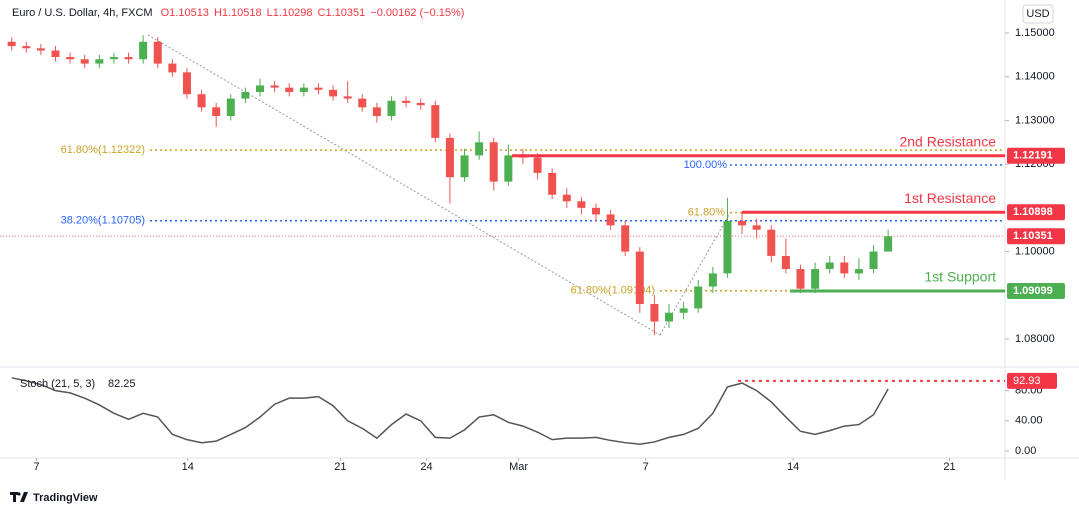 Image resolution: width=1079 pixels, height=516 pixels. Describe the element at coordinates (417, 13) in the screenshot. I see `ohlc-value: −0.00162 (−0.15%)` at that location.